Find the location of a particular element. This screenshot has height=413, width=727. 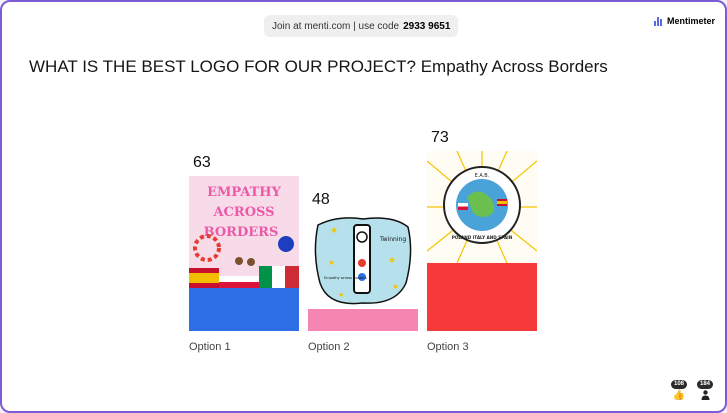

logo-option-3-image: E.A.B. POLAND ITALY AND SPAIN is located at coordinates (482, 207).